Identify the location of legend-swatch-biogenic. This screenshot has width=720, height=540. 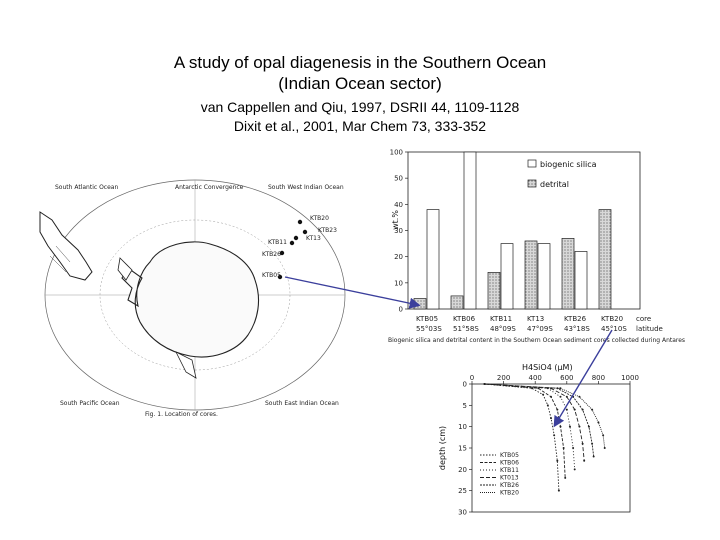
(532, 163).